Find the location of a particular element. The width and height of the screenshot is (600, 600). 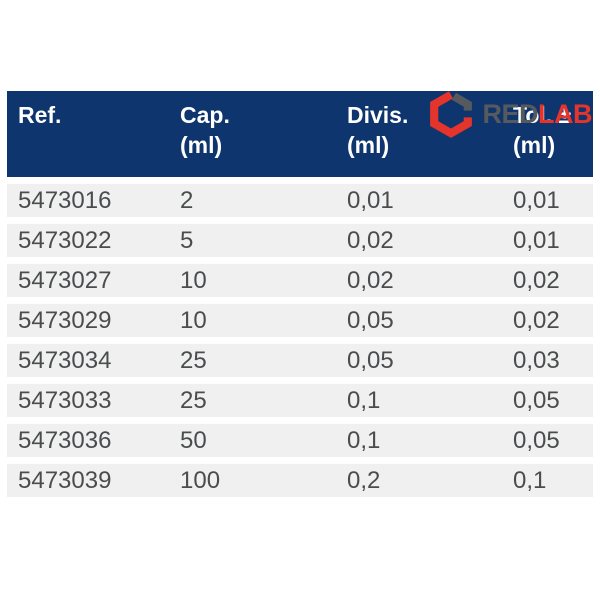

table-row: 5473016 2 0,01 0,01 is located at coordinates (300, 200).